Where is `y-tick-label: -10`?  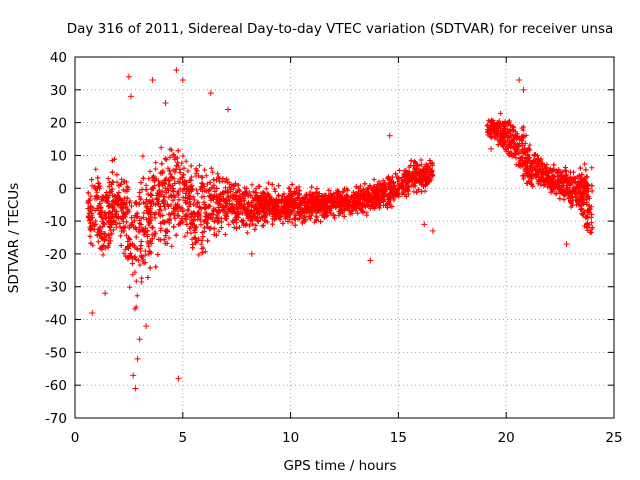
y-tick-label: -10 is located at coordinates (56, 222).